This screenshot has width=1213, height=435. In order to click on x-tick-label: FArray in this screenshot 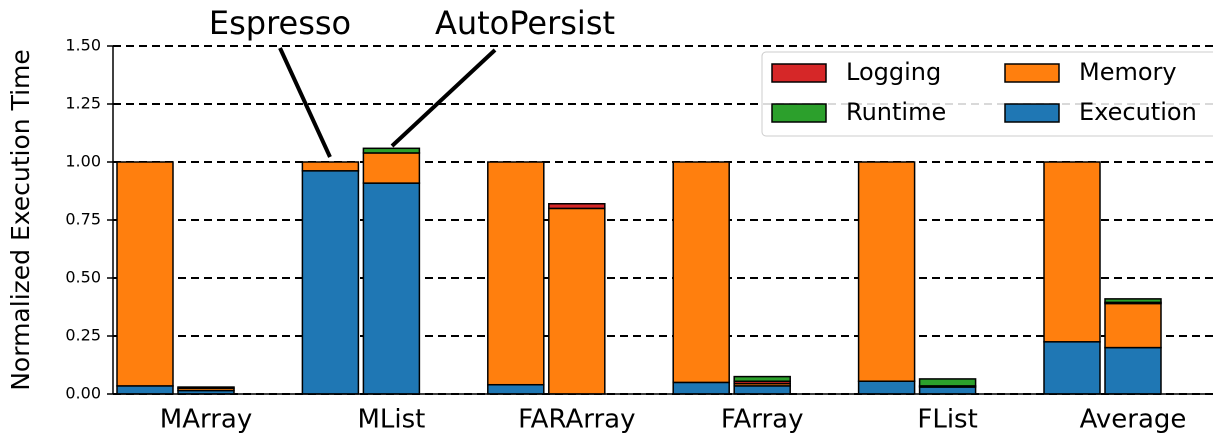, I will do `click(762, 420)`.